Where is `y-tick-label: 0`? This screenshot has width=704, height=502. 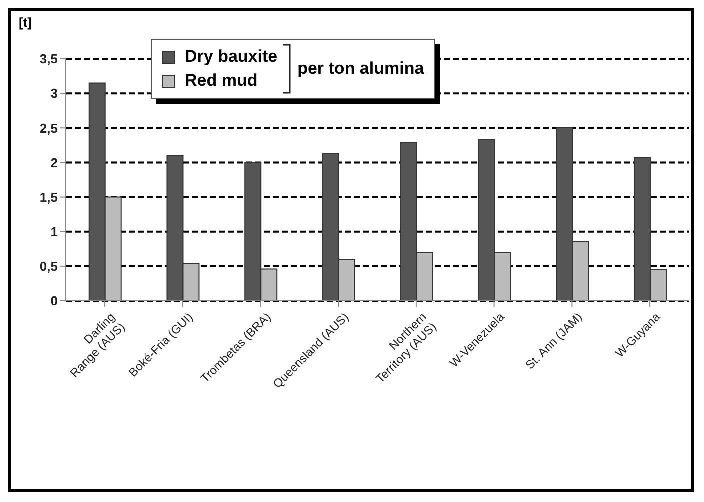
y-tick-label: 0 is located at coordinates (54, 301).